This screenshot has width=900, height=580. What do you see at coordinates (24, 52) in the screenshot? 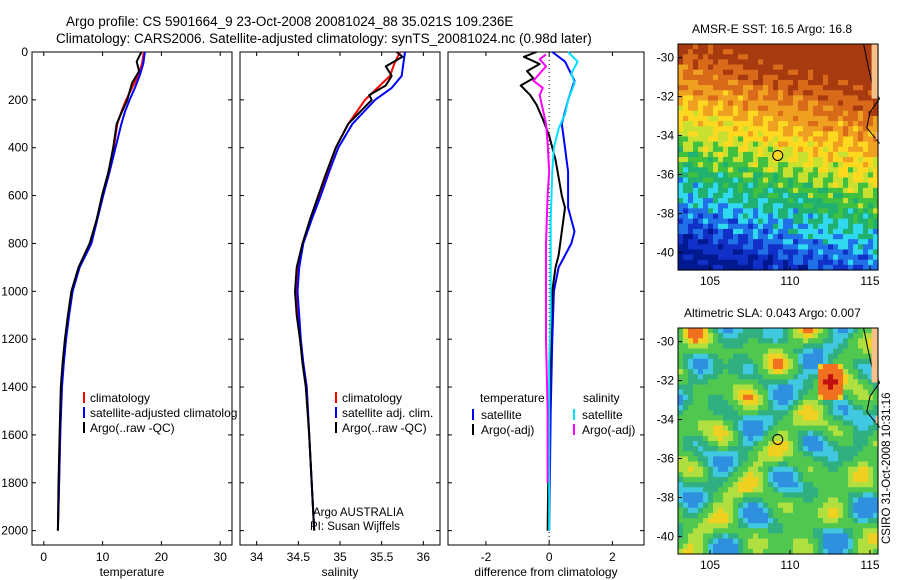
I see `depth-tick-label: 0` at bounding box center [24, 52].